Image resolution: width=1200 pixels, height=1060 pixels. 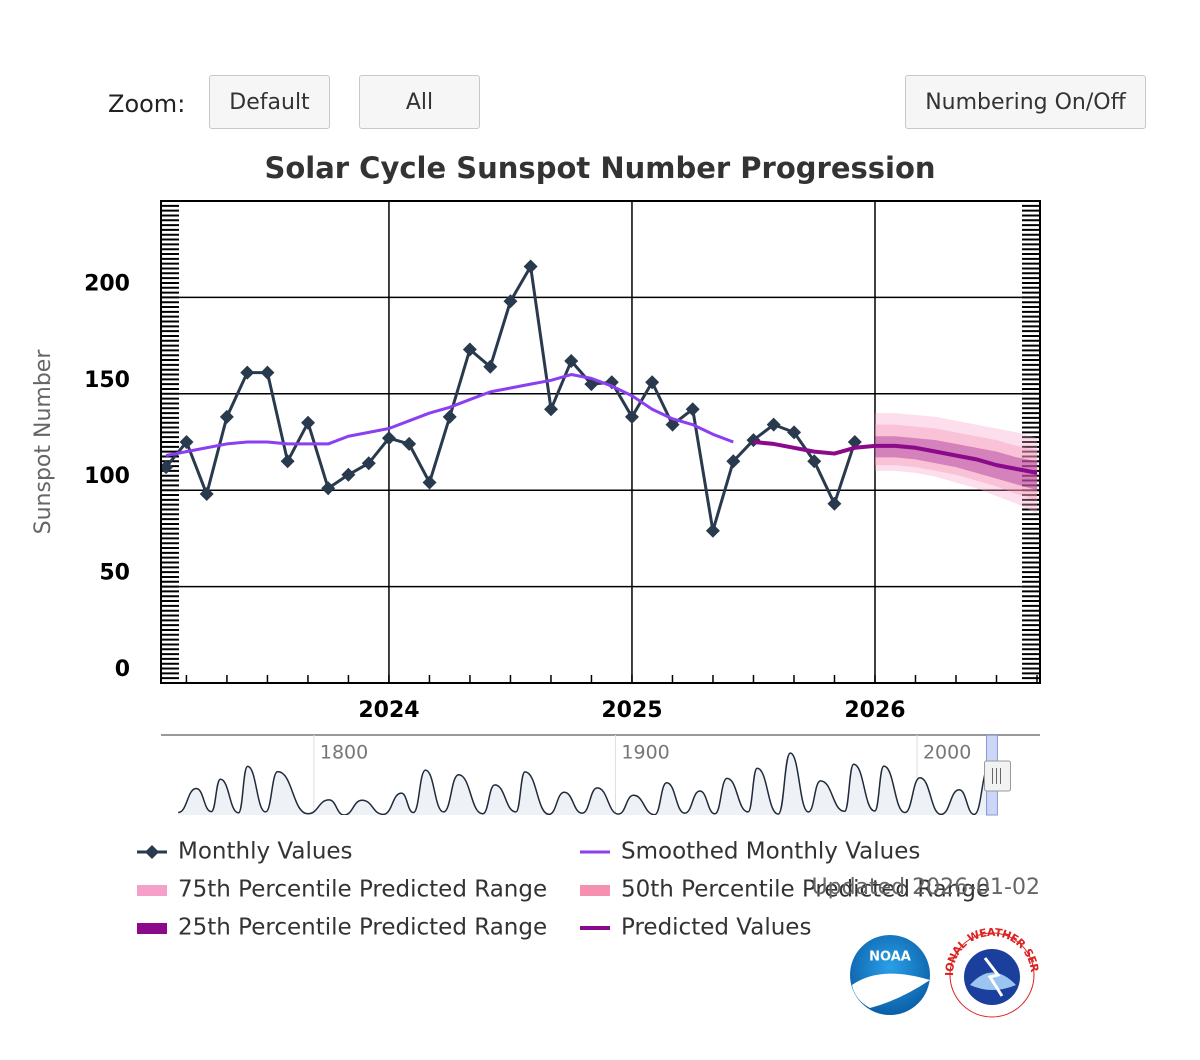 What do you see at coordinates (152, 852) in the screenshot?
I see `legend-marker` at bounding box center [152, 852].